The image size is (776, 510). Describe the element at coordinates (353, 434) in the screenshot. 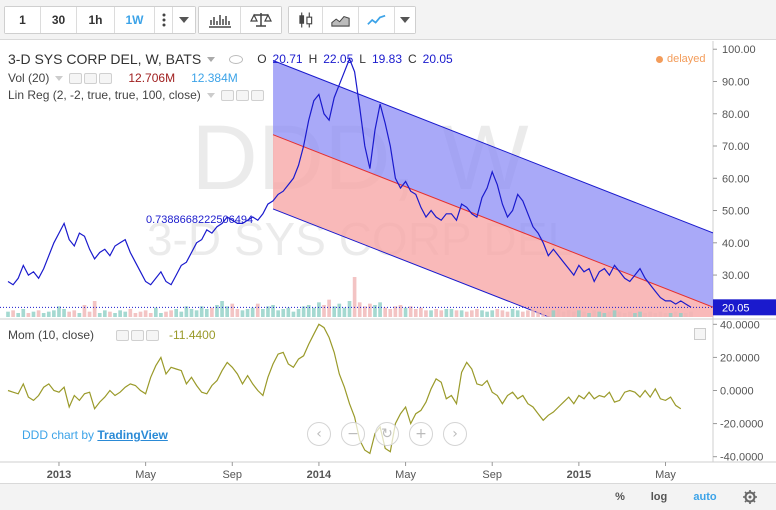

I see `zoom-out-icon: −` at that location.